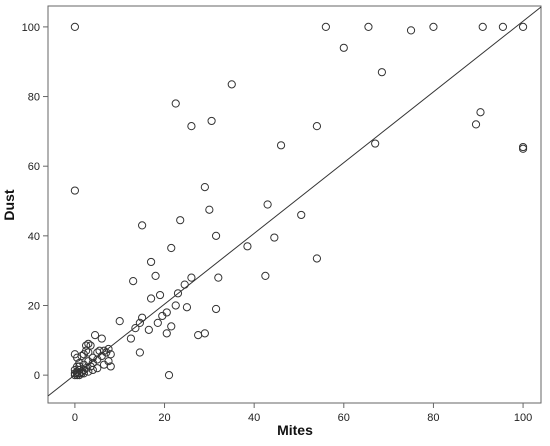  Describe the element at coordinates (37, 376) in the screenshot. I see `y-tick-label: 0` at that location.